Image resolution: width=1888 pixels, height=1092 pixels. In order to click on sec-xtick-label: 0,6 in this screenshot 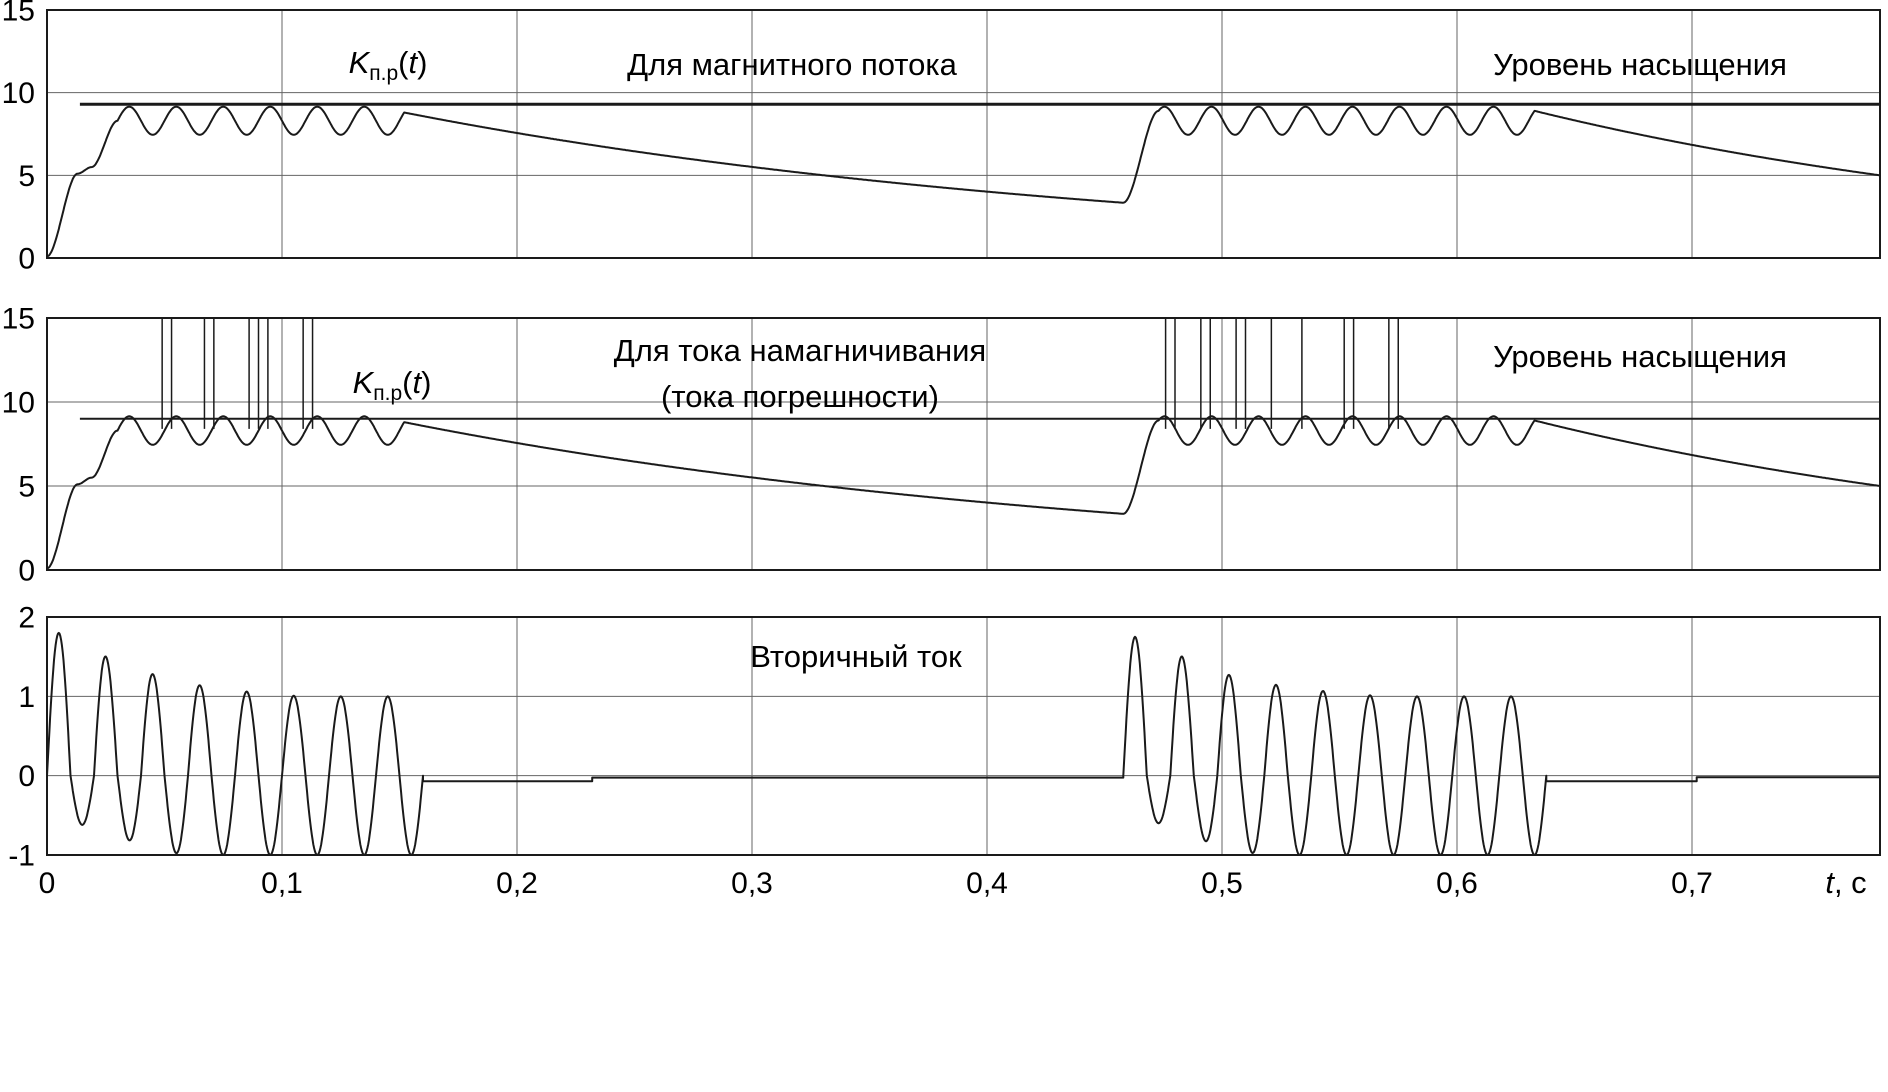, I will do `click(1457, 883)`.